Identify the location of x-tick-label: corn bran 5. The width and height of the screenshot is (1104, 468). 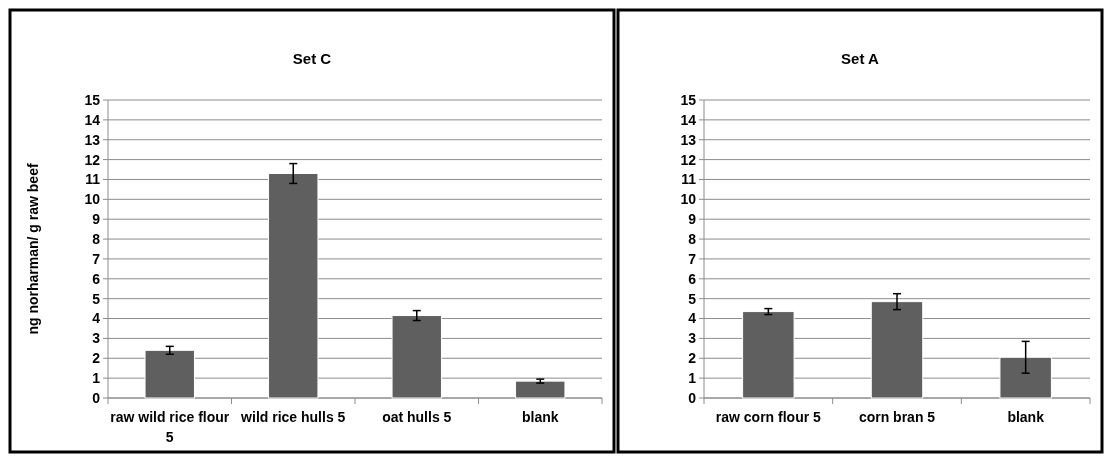
(897, 417).